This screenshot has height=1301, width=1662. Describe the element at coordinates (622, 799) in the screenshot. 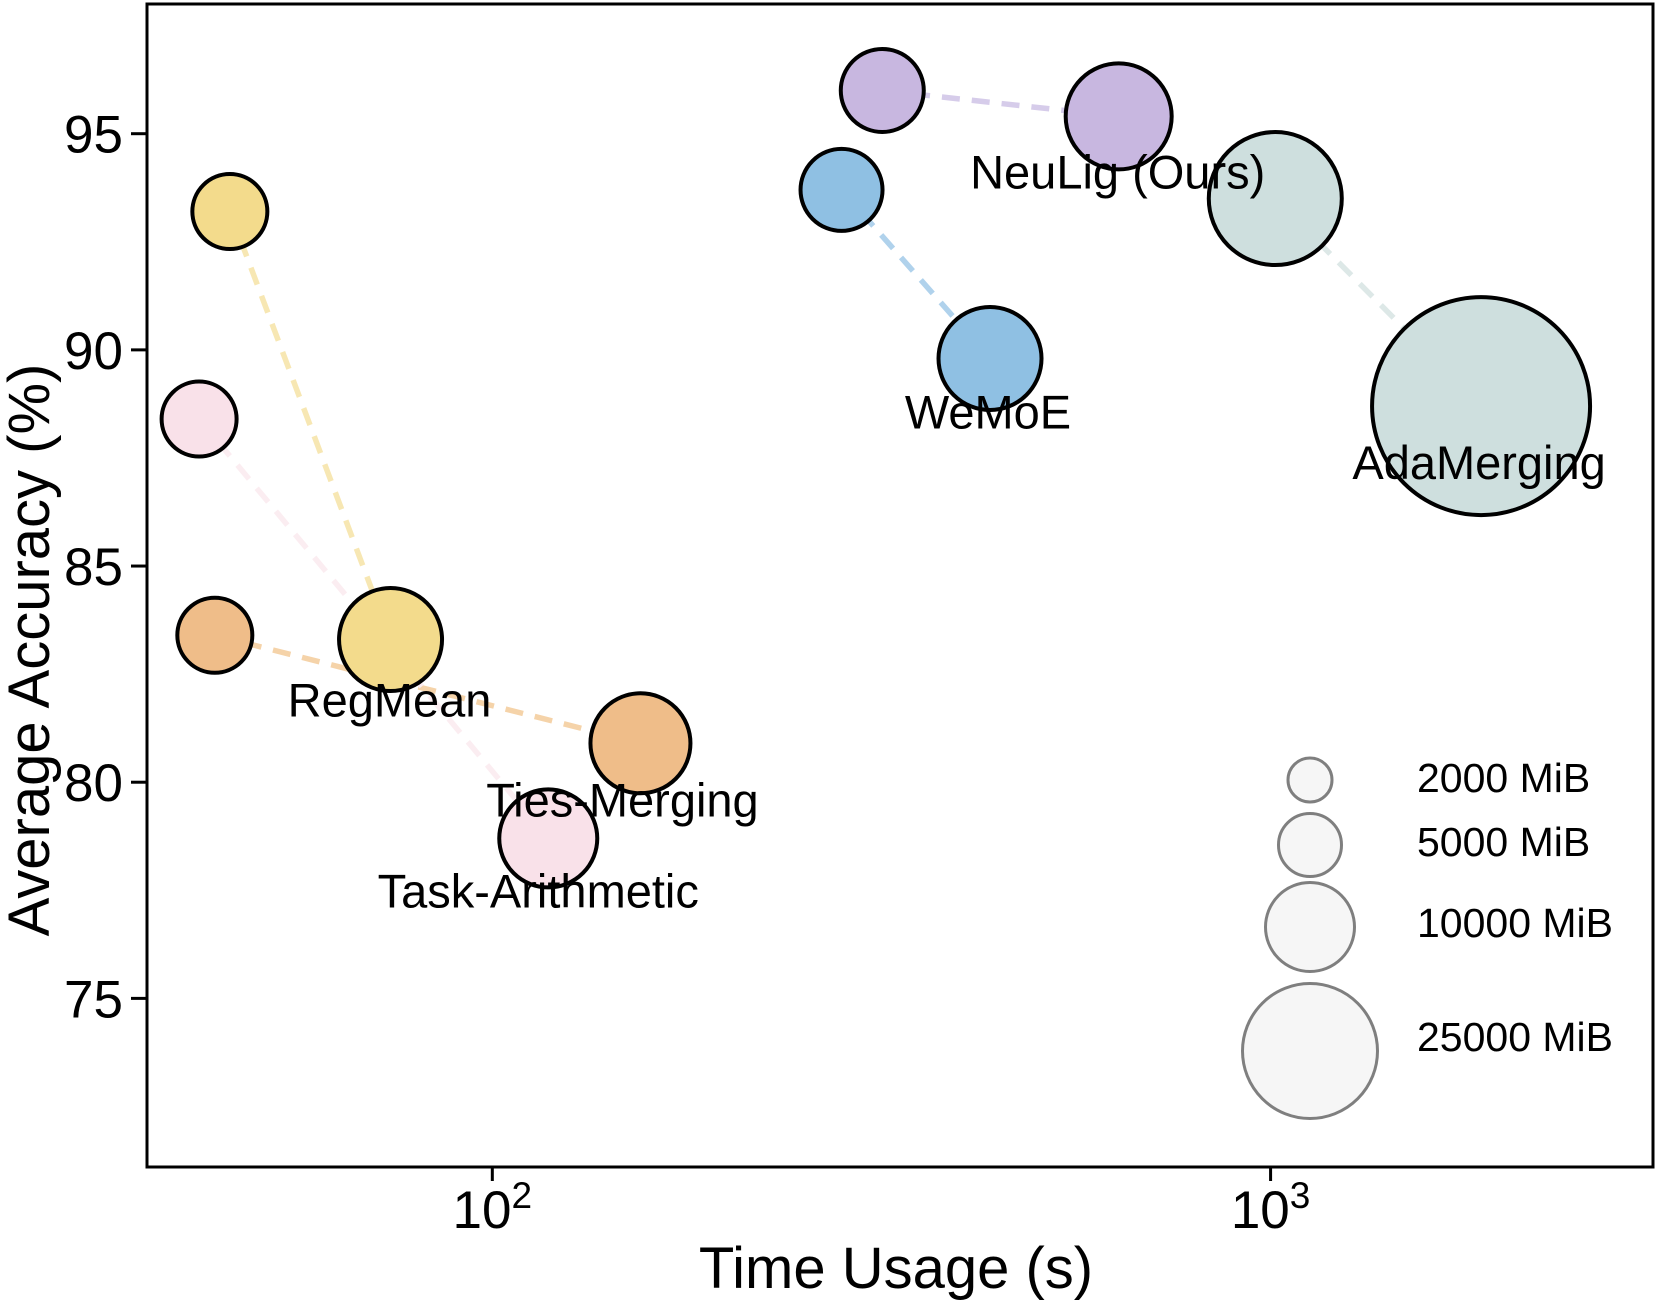

I see `point-label-ties-merging: Ties-Merging` at that location.